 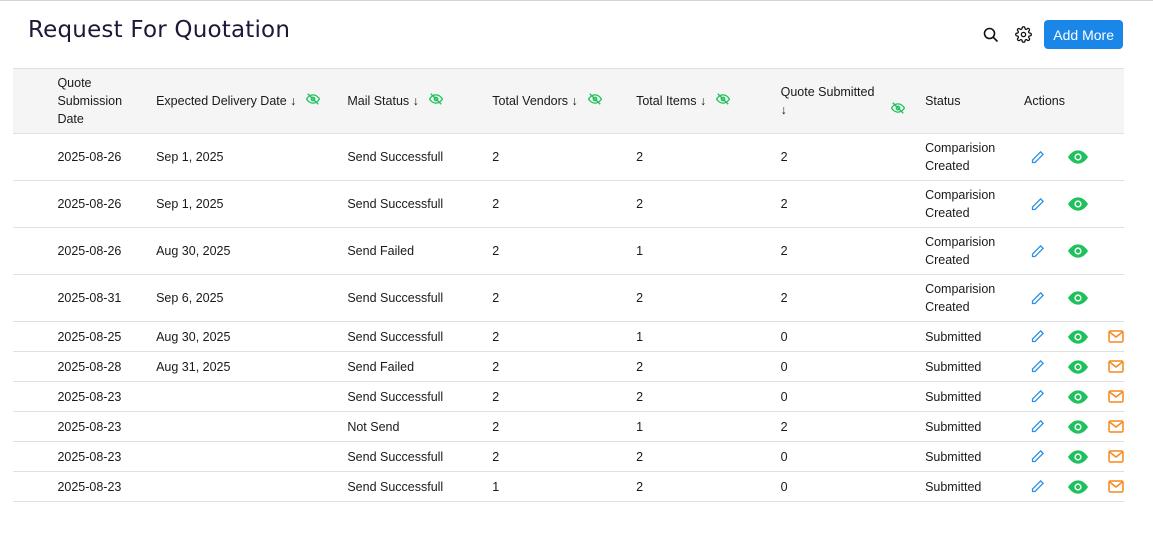 I want to click on cell-date: 2025-08-28, so click(x=107, y=366).